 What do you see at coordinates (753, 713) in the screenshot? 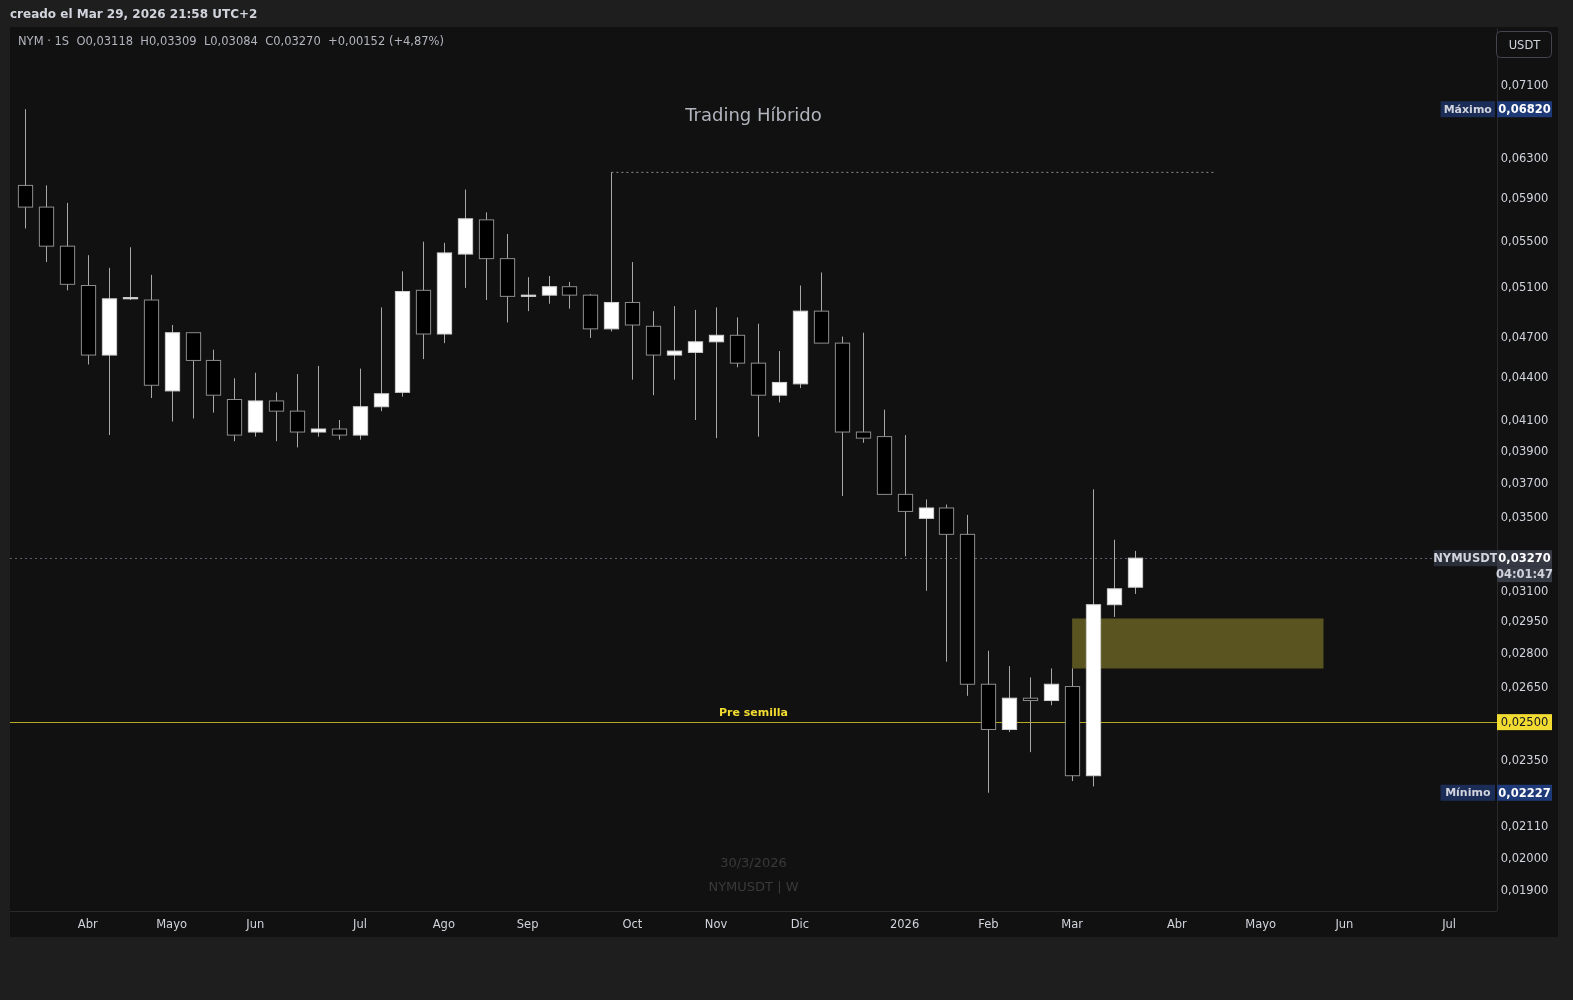
I see `ref-line-label: Pre semilla` at bounding box center [753, 713].